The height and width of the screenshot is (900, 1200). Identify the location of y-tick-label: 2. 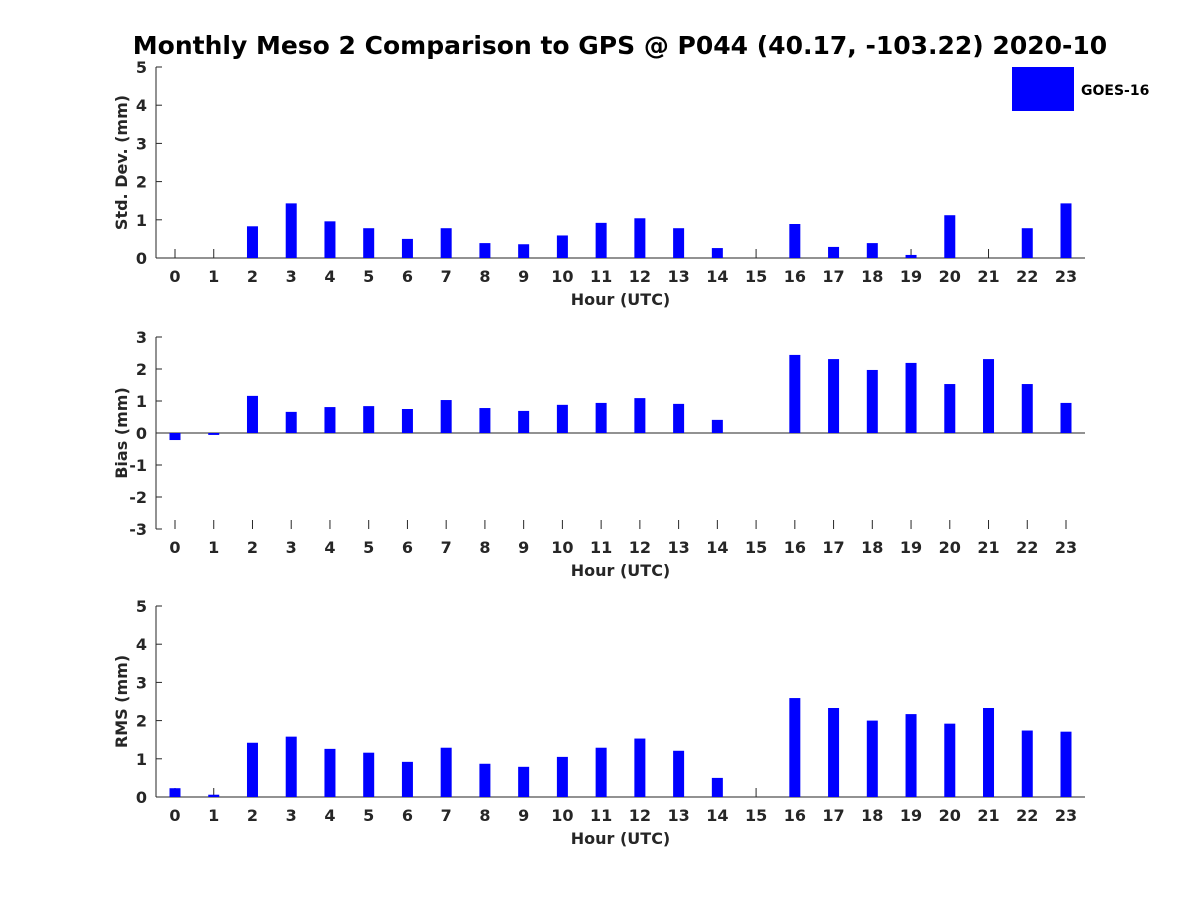
(141, 369).